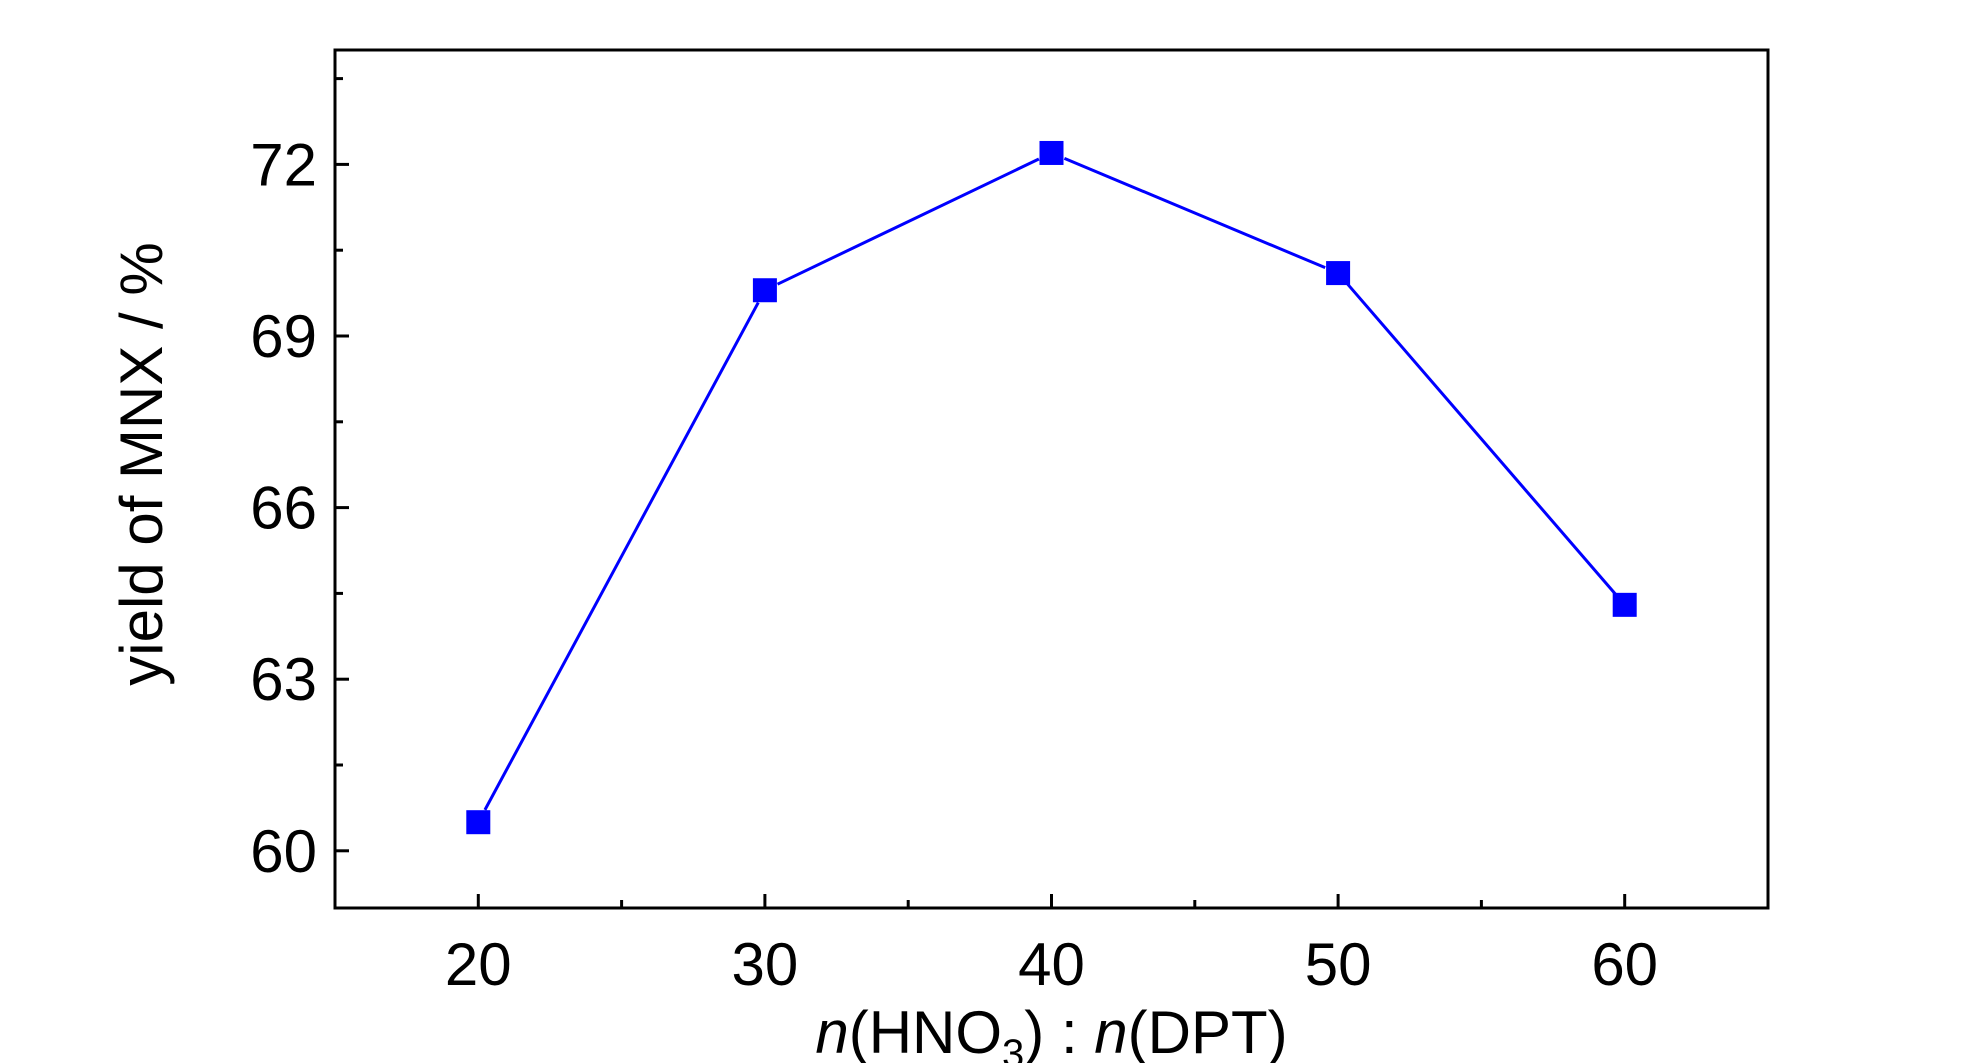 The height and width of the screenshot is (1063, 1984). I want to click on x-tick-label: 50, so click(1338, 964).